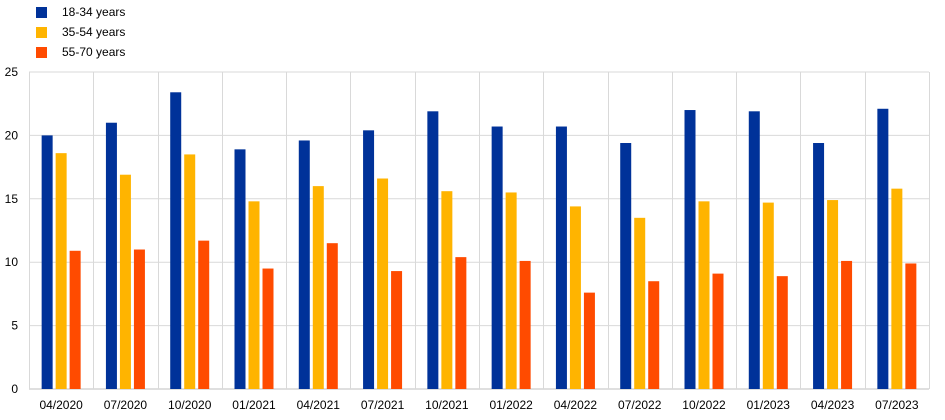 The height and width of the screenshot is (420, 945). I want to click on legend-item: 35-54 years, so click(80, 32).